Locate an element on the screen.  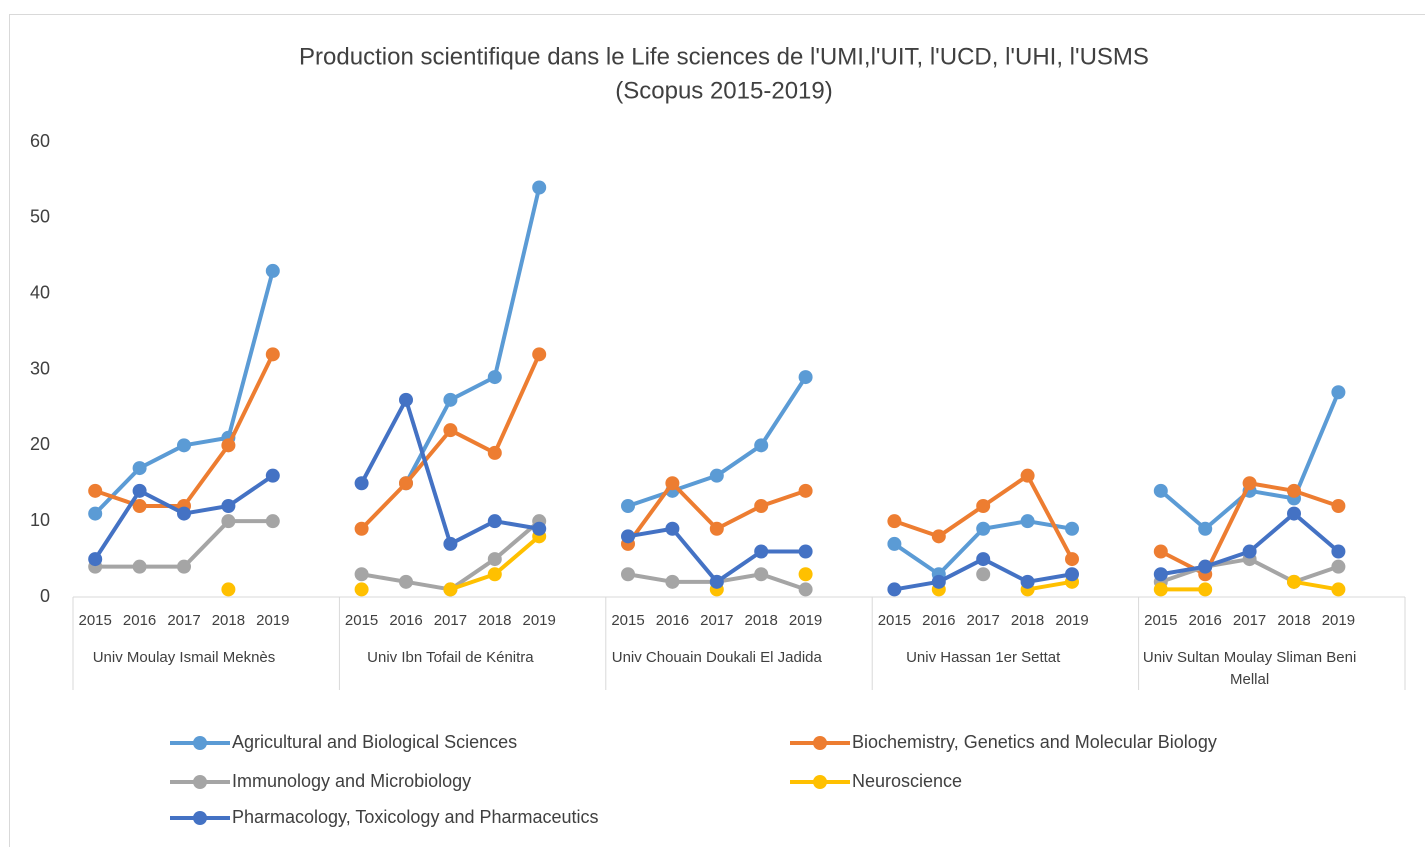
y-tick-label: 0 is located at coordinates (45, 596).